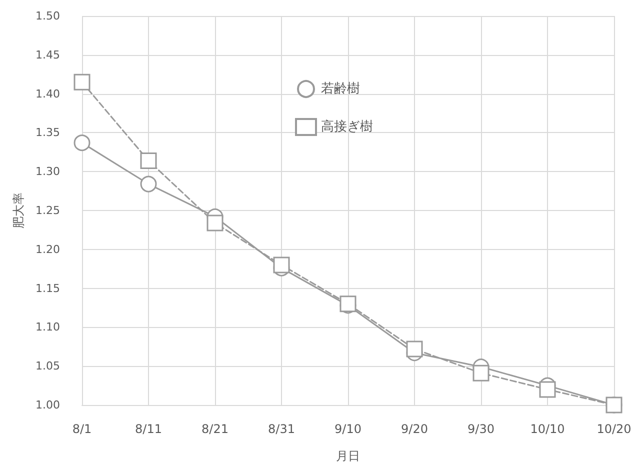  What do you see at coordinates (348, 456) in the screenshot?
I see `x-axis-title: 月日` at bounding box center [348, 456].